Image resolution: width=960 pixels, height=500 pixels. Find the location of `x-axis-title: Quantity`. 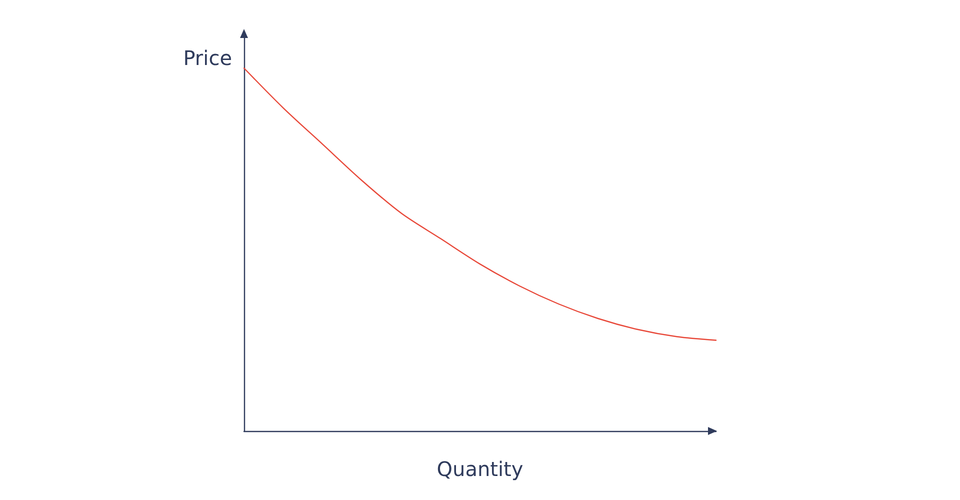

x-axis-title: Quantity is located at coordinates (480, 469).